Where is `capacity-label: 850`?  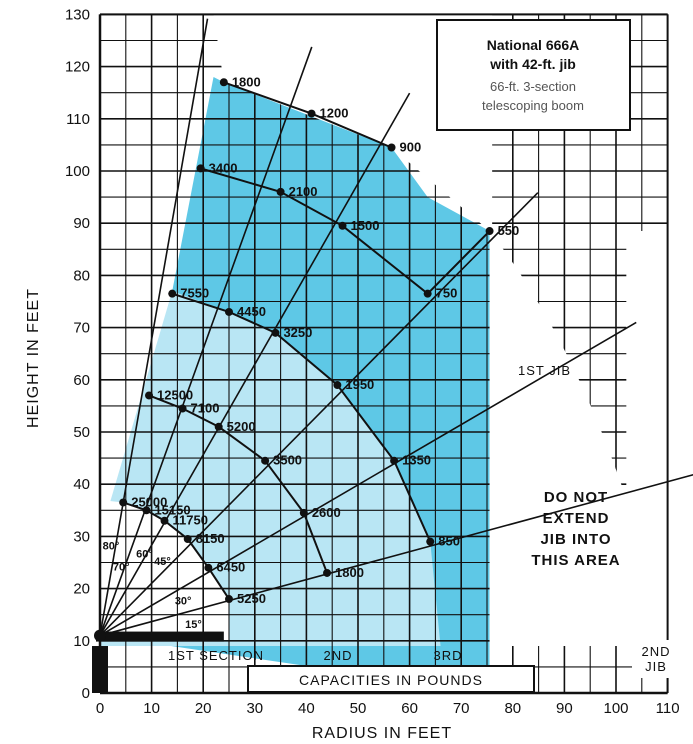 capacity-label: 850 is located at coordinates (449, 541).